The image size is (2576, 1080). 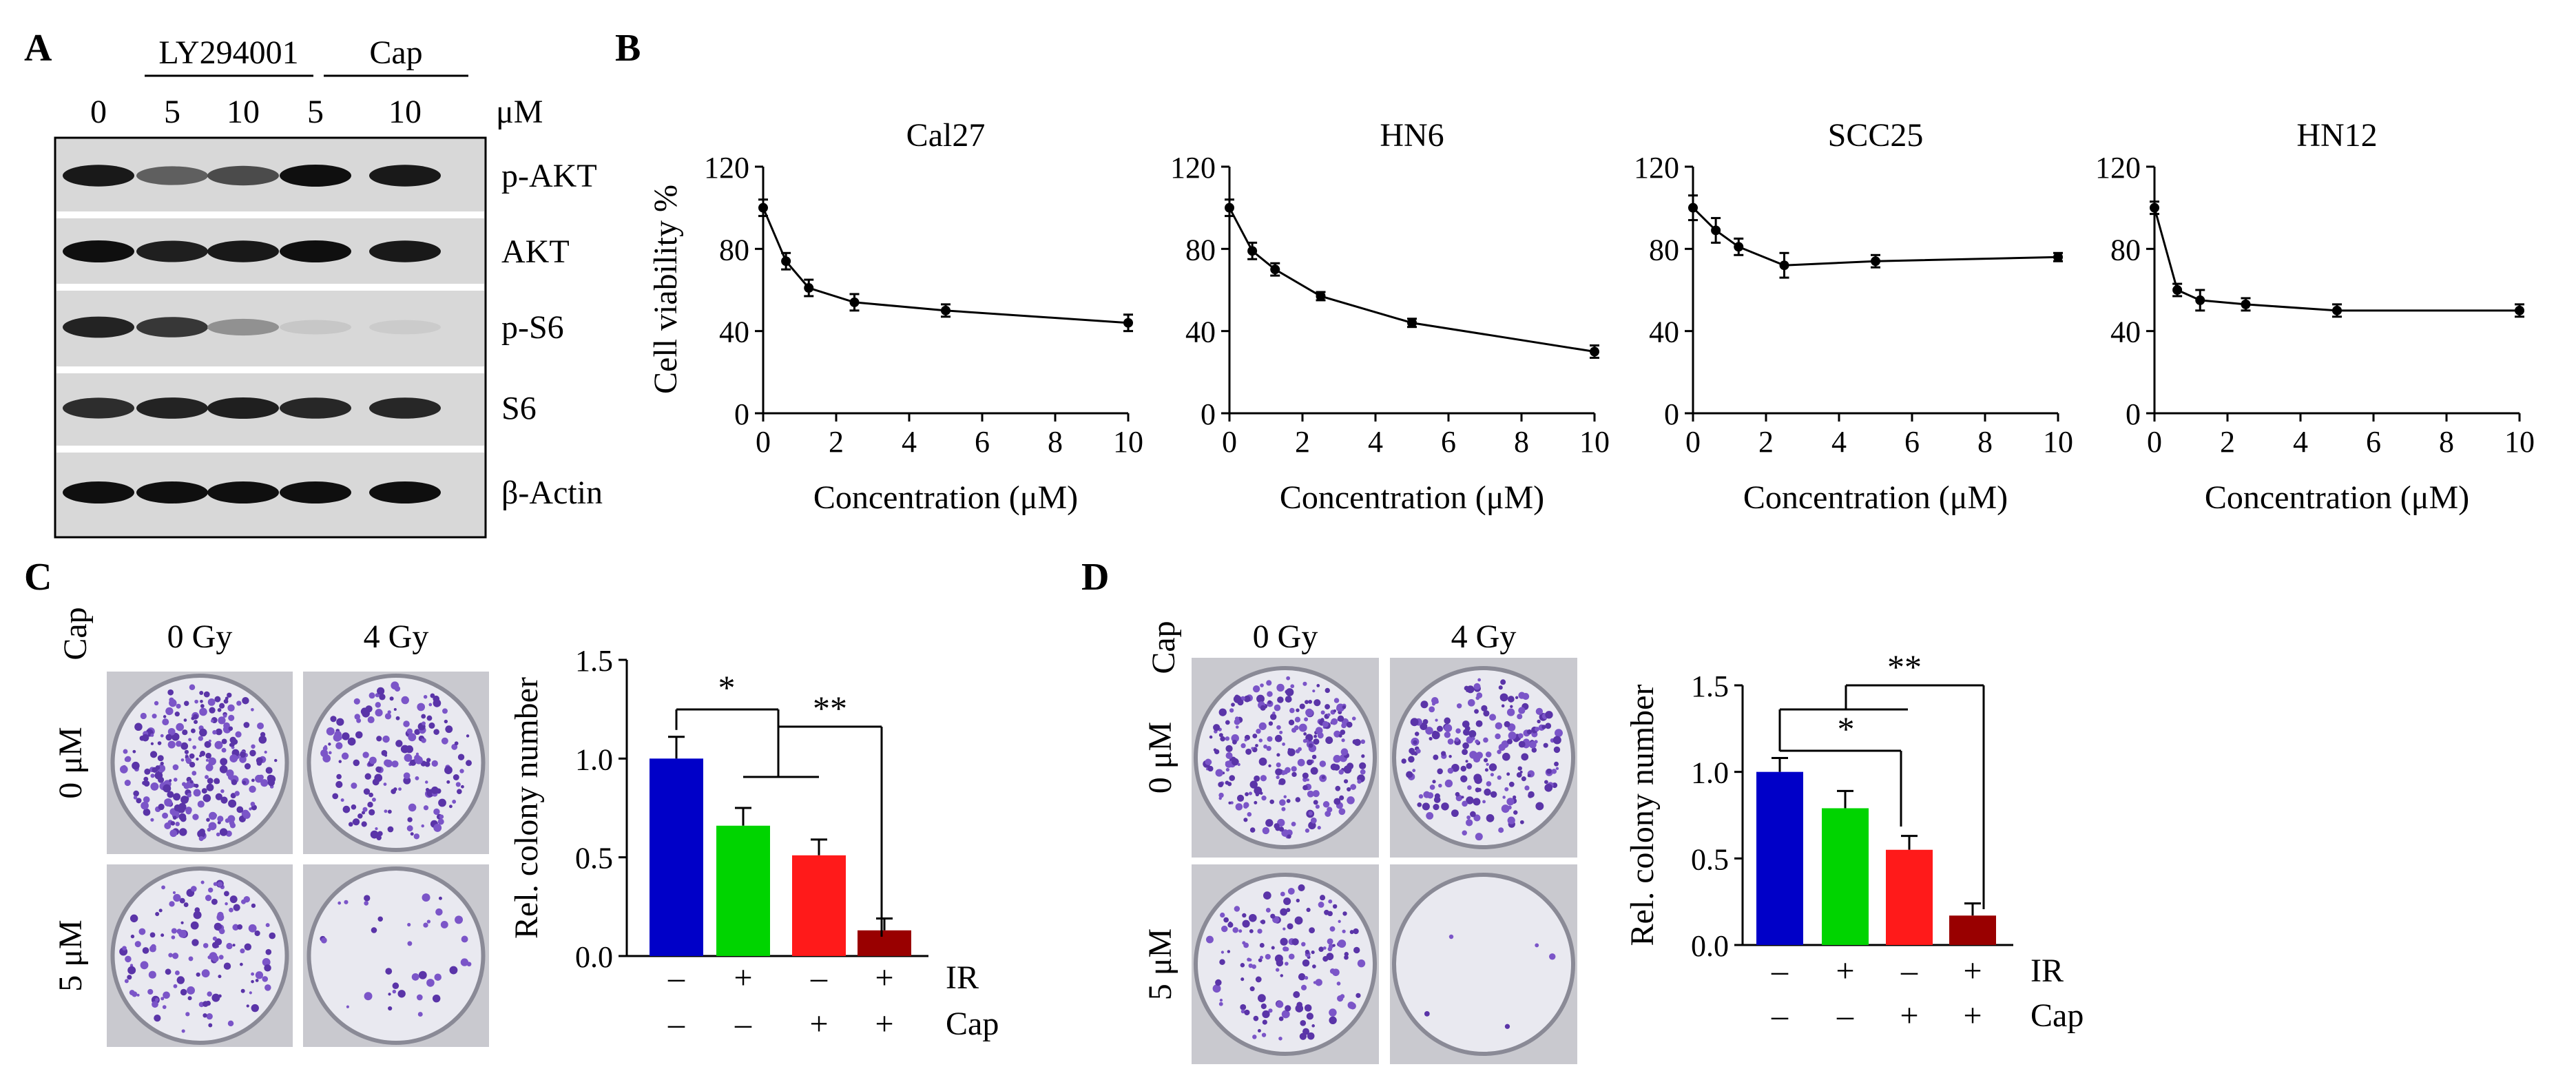 What do you see at coordinates (2336, 260) in the screenshot?
I see `series-line` at bounding box center [2336, 260].